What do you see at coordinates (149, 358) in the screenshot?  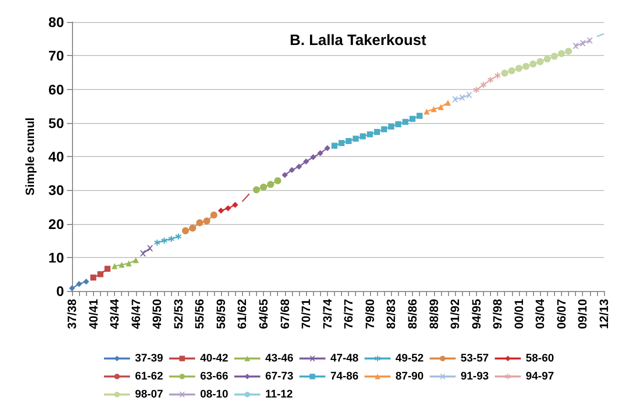 I see `legend-label: 37-39` at bounding box center [149, 358].